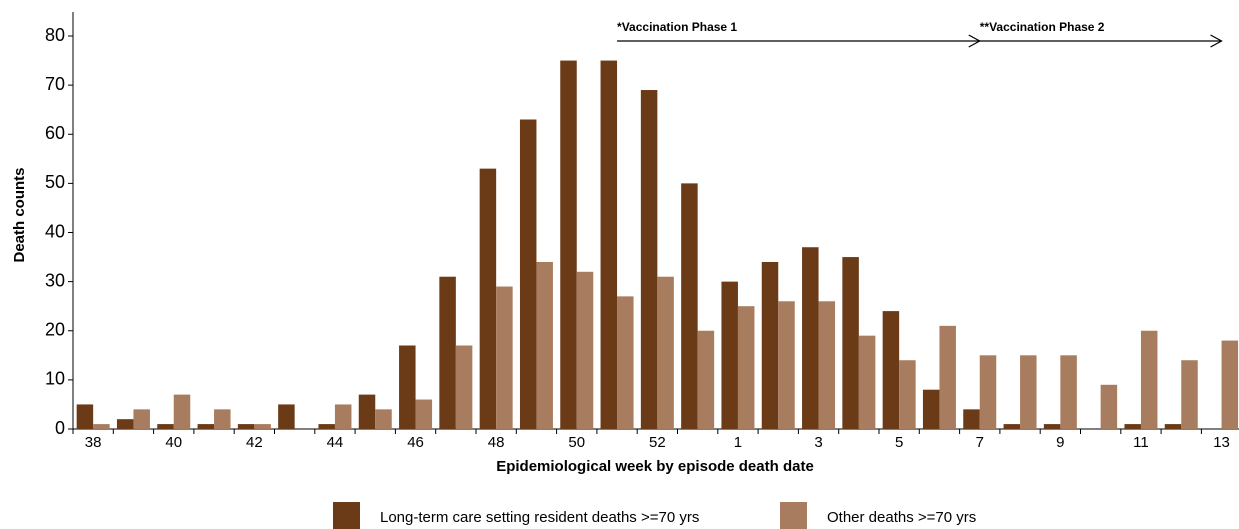 The width and height of the screenshot is (1239, 529). Describe the element at coordinates (1221, 442) in the screenshot. I see `x-tick-label: 13` at that location.